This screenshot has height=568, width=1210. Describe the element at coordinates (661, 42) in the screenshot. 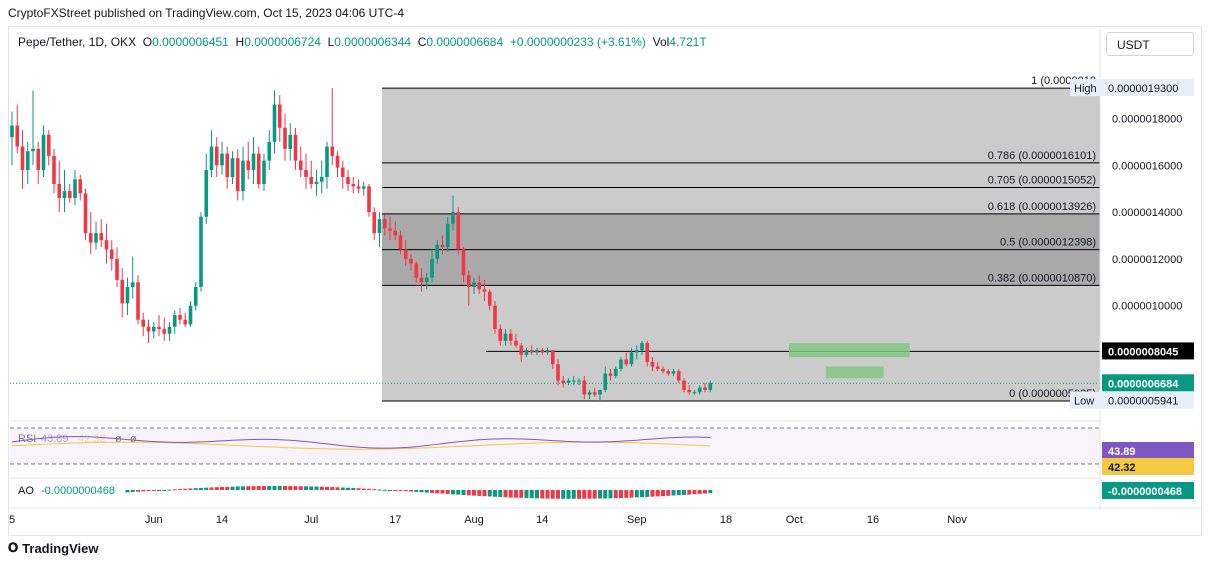

I see `vol-label: Vol` at that location.